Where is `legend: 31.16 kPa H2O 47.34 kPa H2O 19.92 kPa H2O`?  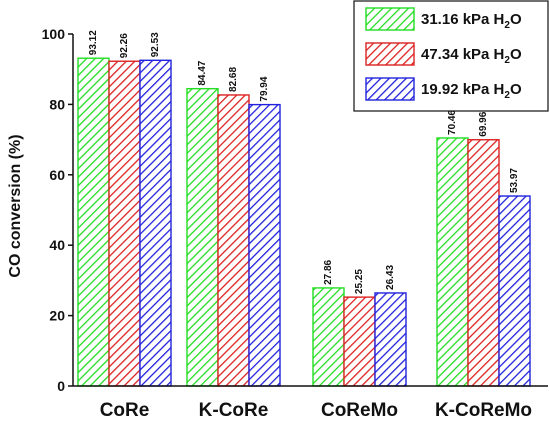
legend: 31.16 kPa H2O 47.34 kPa H2O 19.92 kPa H2O is located at coordinates (451, 56).